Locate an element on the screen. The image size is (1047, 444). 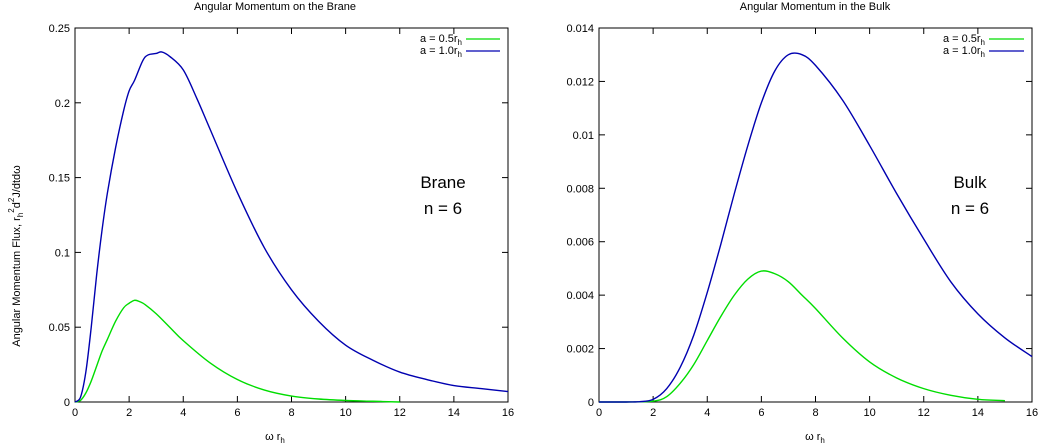
y-tick-label: 0.05 is located at coordinates (59, 328).